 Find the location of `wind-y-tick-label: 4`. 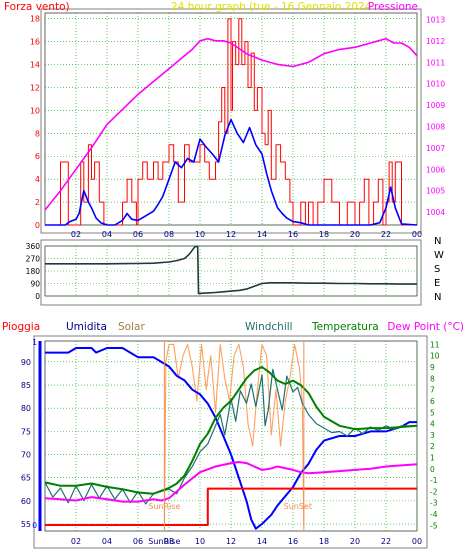

wind-y-tick-label: 4 is located at coordinates (37, 179).